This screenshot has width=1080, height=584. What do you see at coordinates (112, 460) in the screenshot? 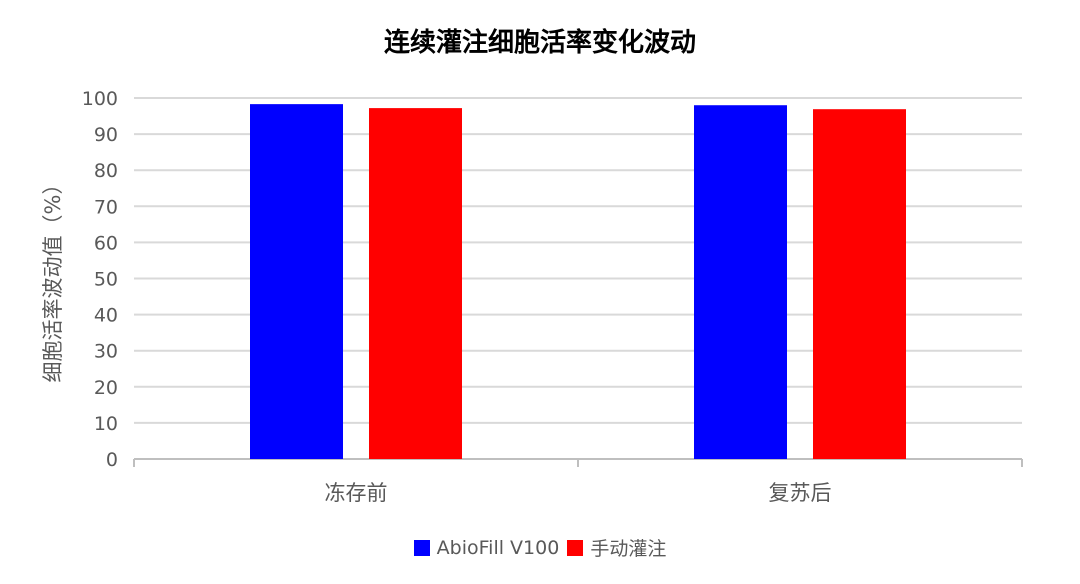
I see `y-tick-label: 0` at bounding box center [112, 460].